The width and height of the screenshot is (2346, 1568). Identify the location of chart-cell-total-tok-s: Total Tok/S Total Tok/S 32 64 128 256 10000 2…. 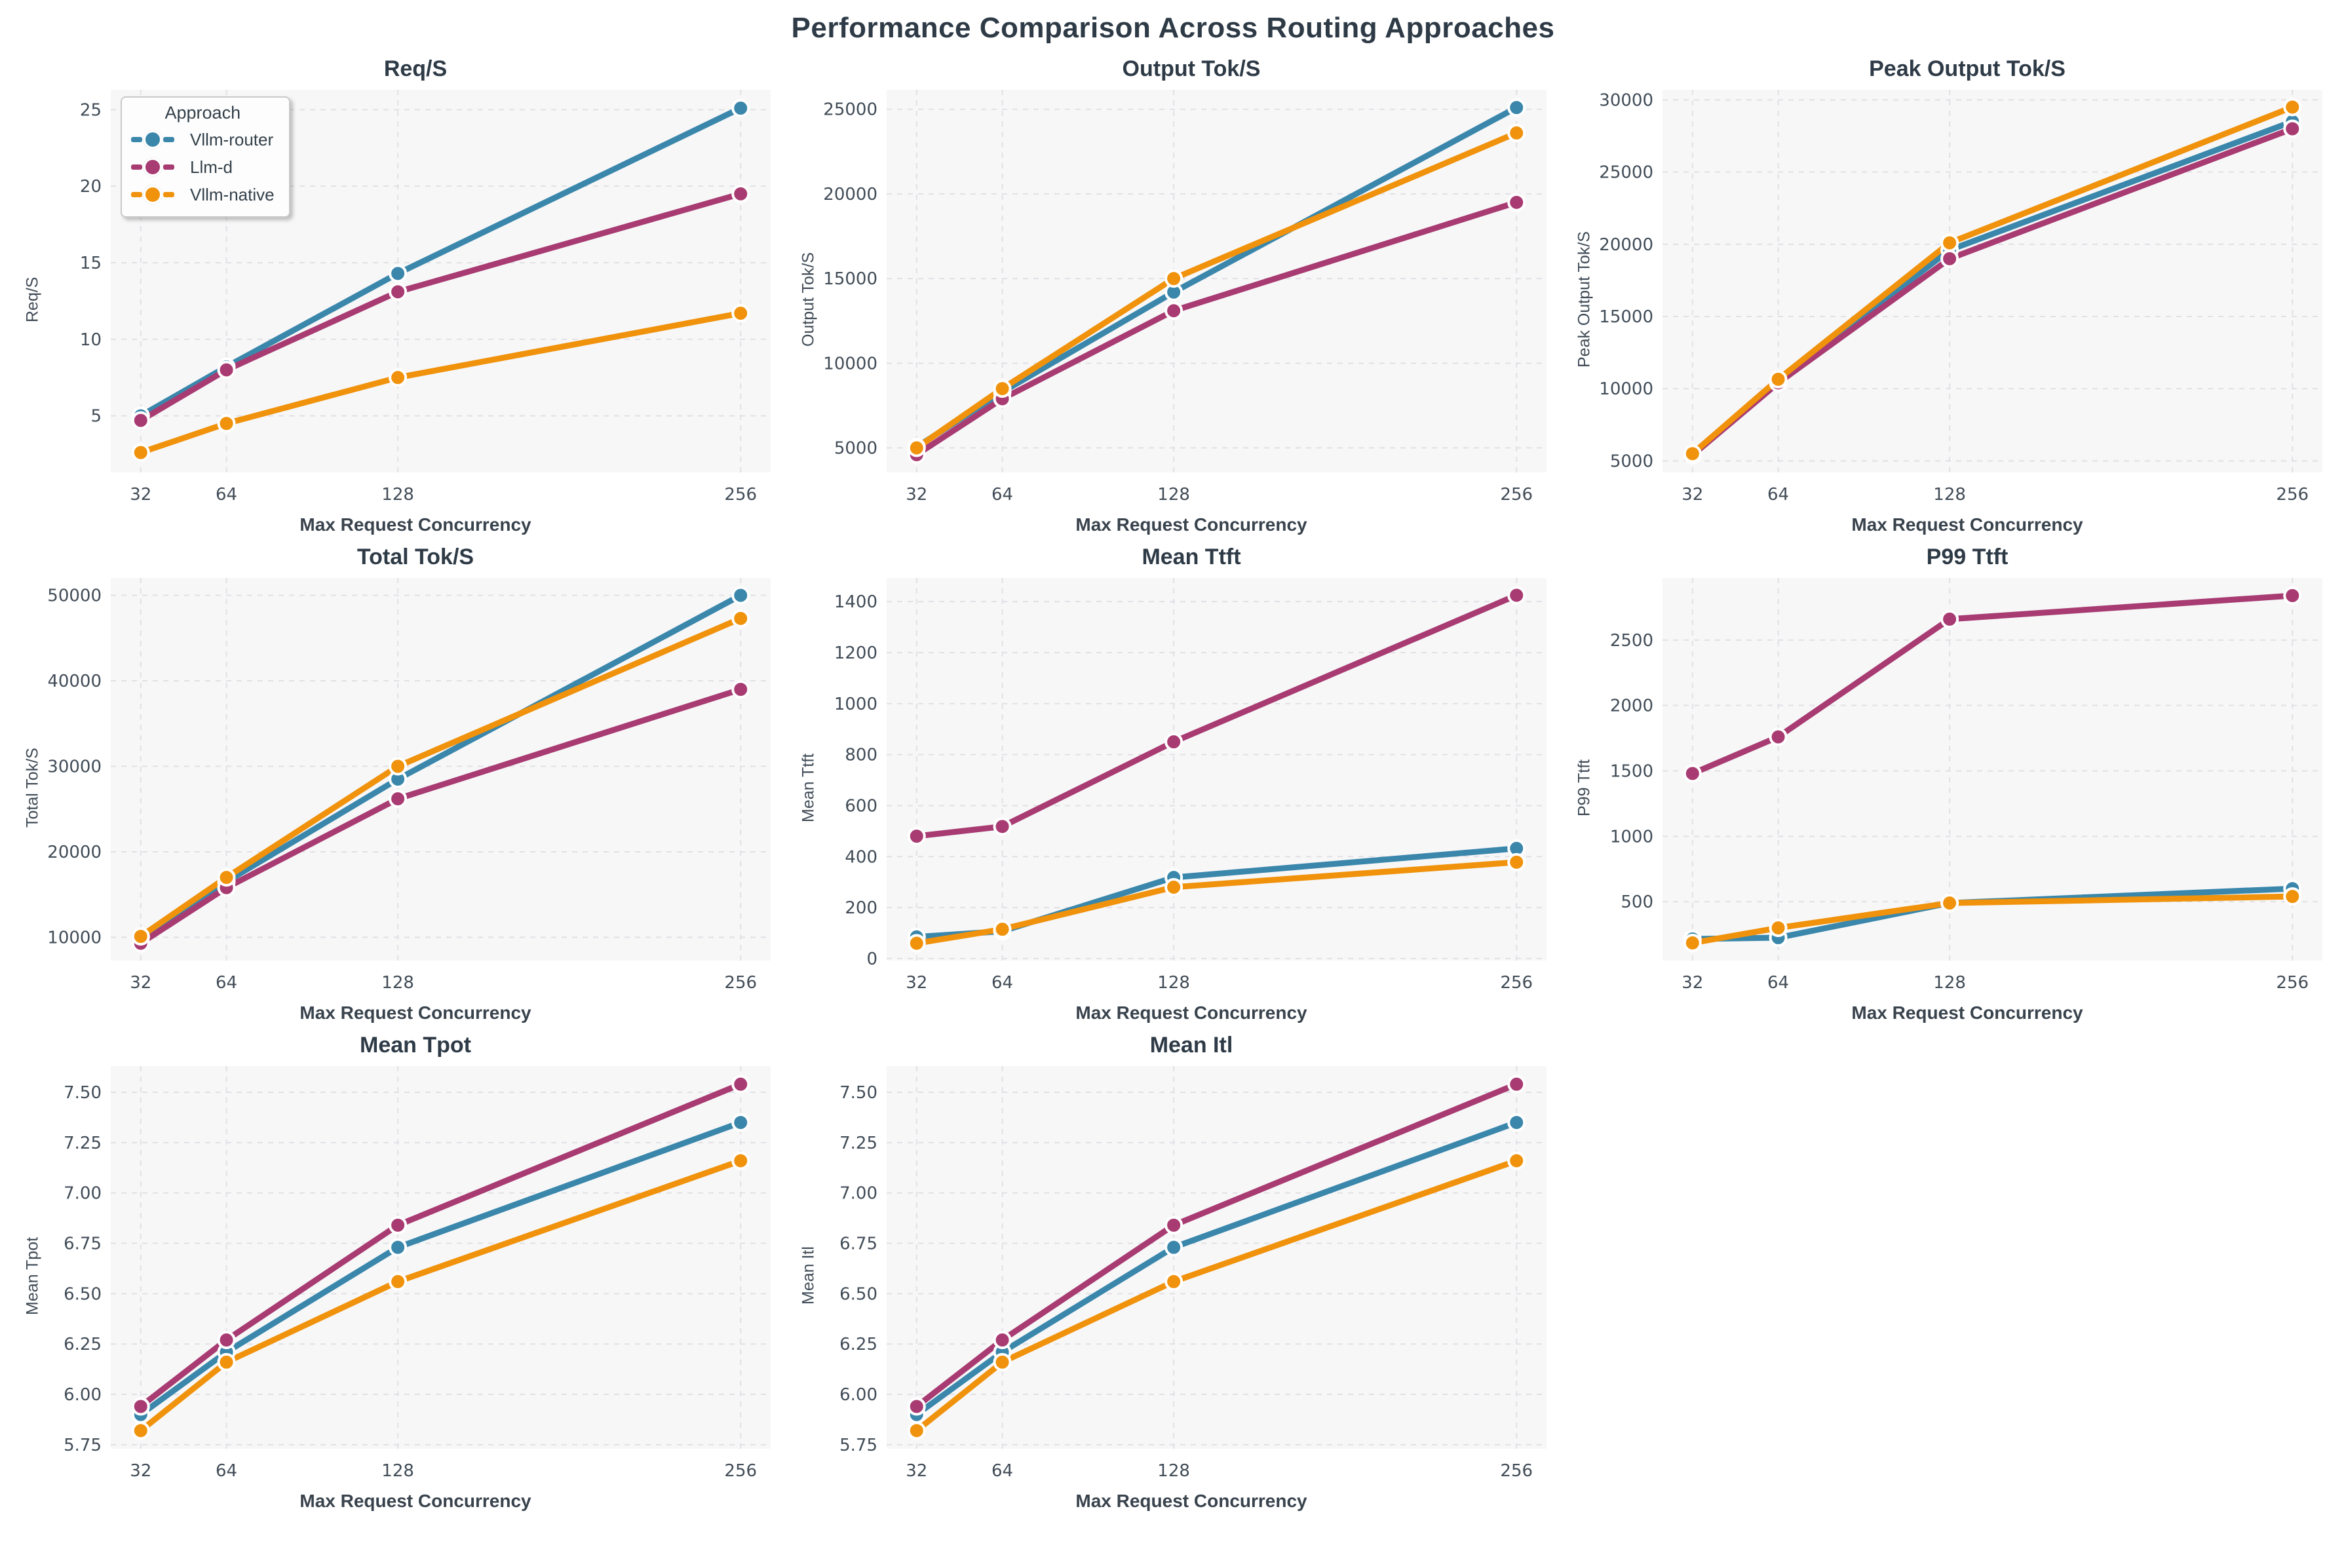
(399, 784).